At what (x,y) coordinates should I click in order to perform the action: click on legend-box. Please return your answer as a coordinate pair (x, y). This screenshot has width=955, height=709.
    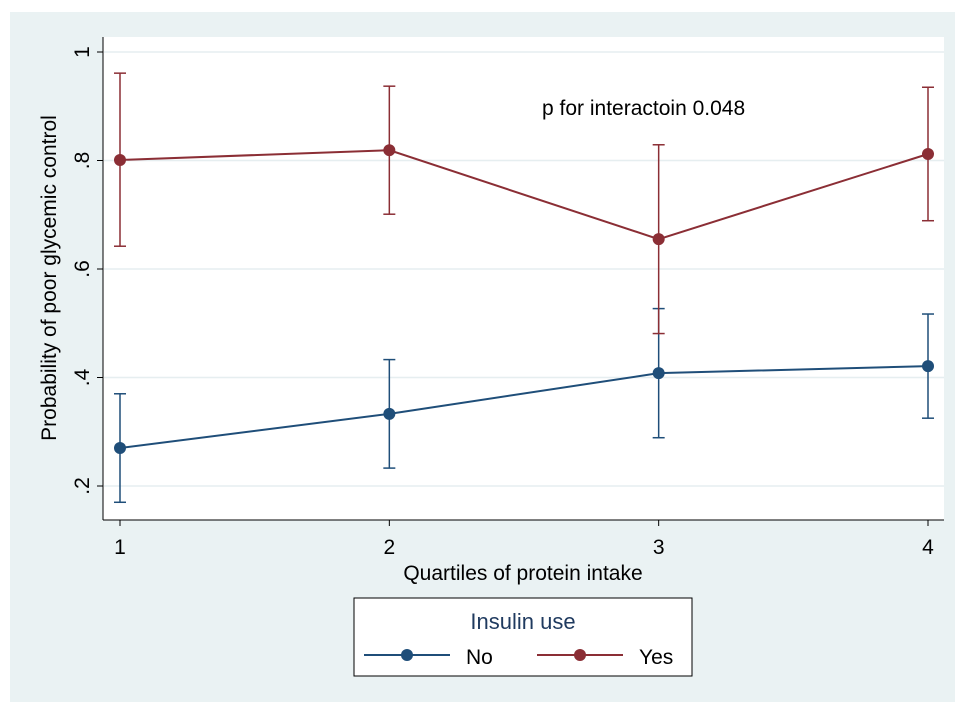
    Looking at the image, I should click on (523, 637).